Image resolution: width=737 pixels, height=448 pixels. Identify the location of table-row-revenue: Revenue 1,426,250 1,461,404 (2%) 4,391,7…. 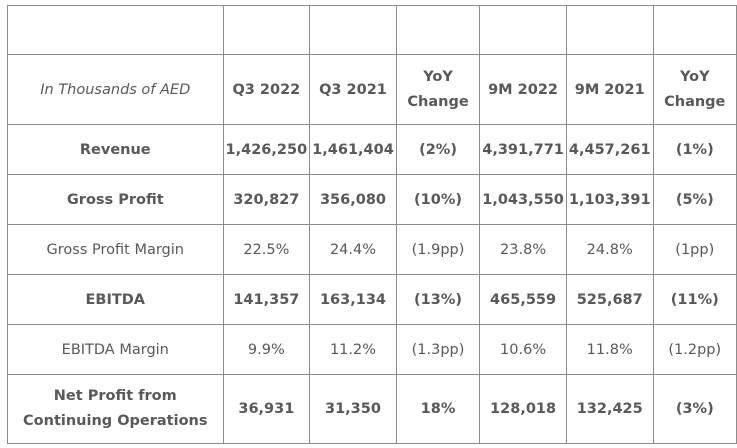
(372, 149).